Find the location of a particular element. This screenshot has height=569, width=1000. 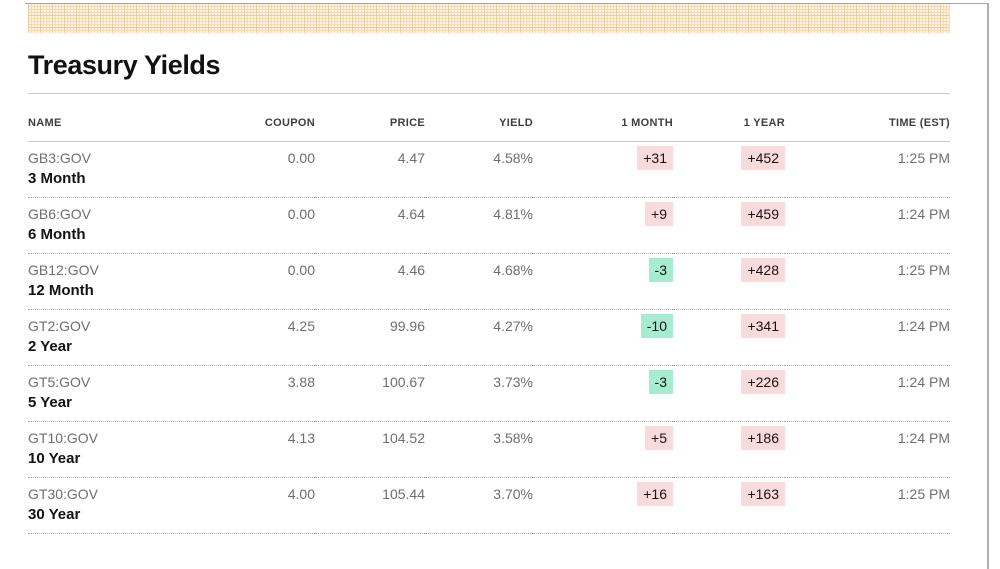

yield-value: 4.81% is located at coordinates (479, 225).